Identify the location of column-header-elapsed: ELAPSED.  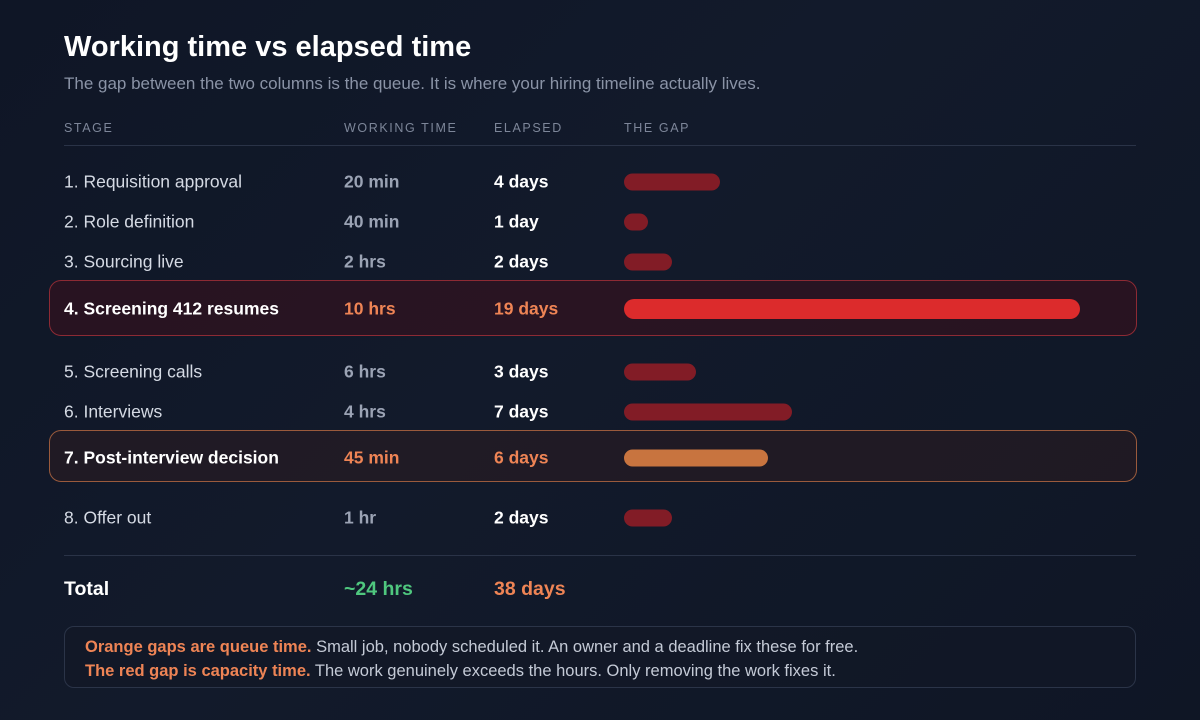
(528, 128).